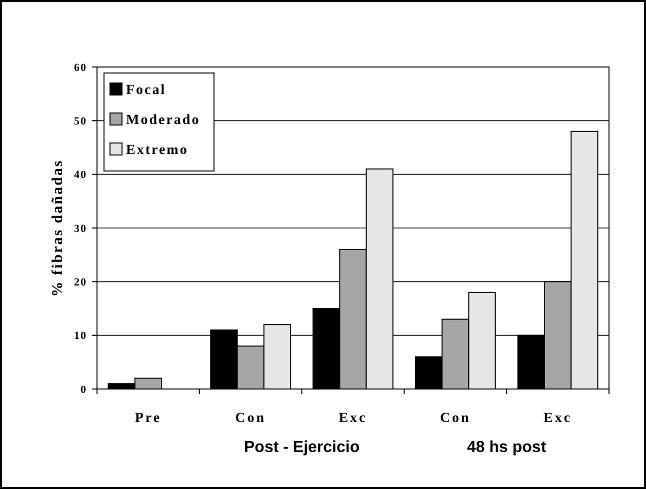 This screenshot has width=646, height=489. What do you see at coordinates (58, 228) in the screenshot?
I see `y-axis-title: % fibras dañadas` at bounding box center [58, 228].